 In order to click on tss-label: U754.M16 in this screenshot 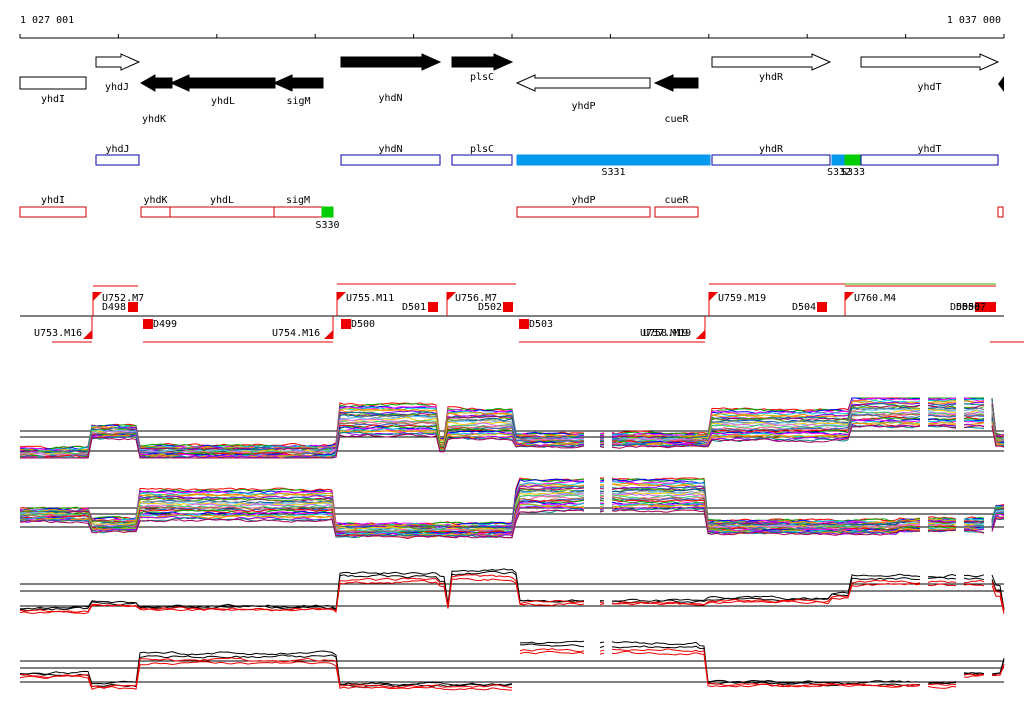, I will do `click(296, 333)`.